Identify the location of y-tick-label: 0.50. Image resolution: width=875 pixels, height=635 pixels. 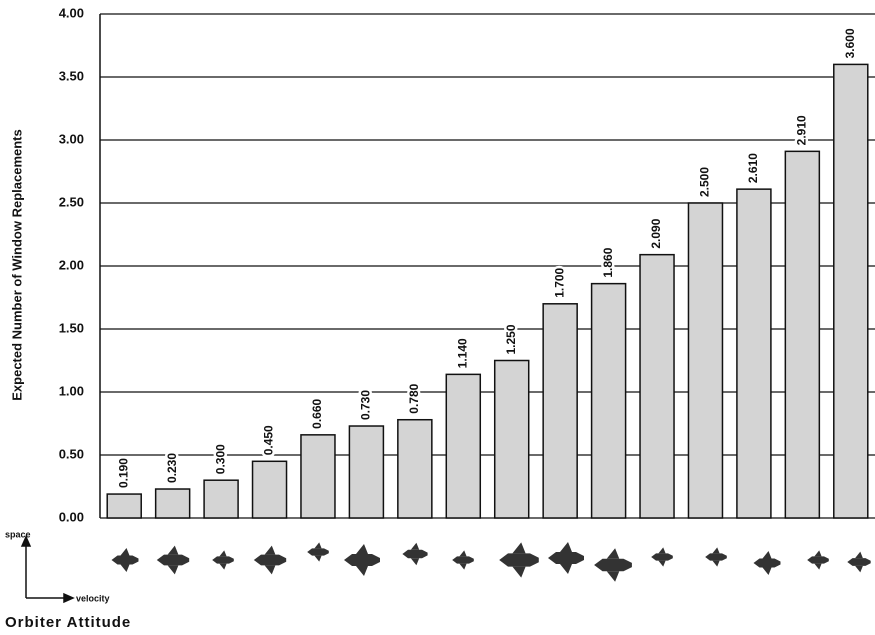
(71, 453).